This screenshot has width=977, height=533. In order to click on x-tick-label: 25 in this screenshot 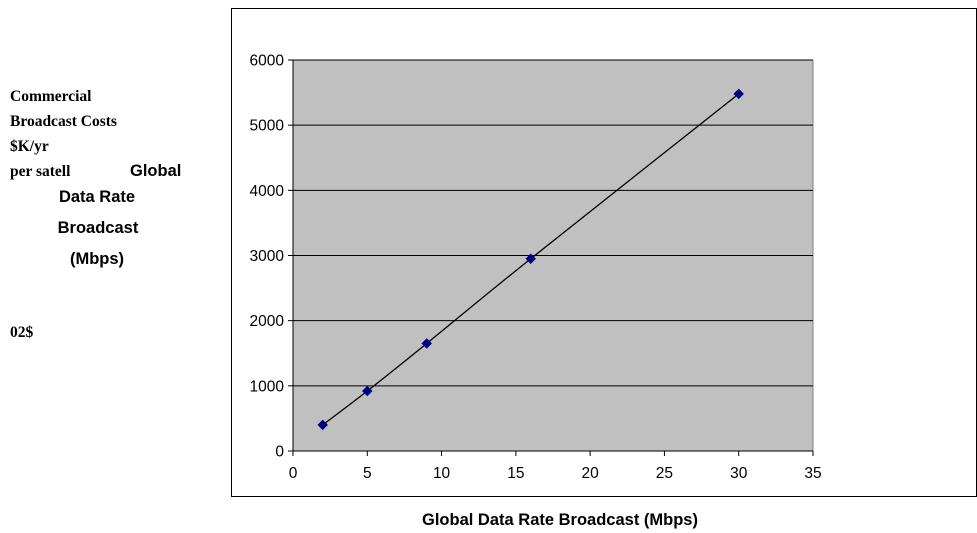, I will do `click(664, 473)`.